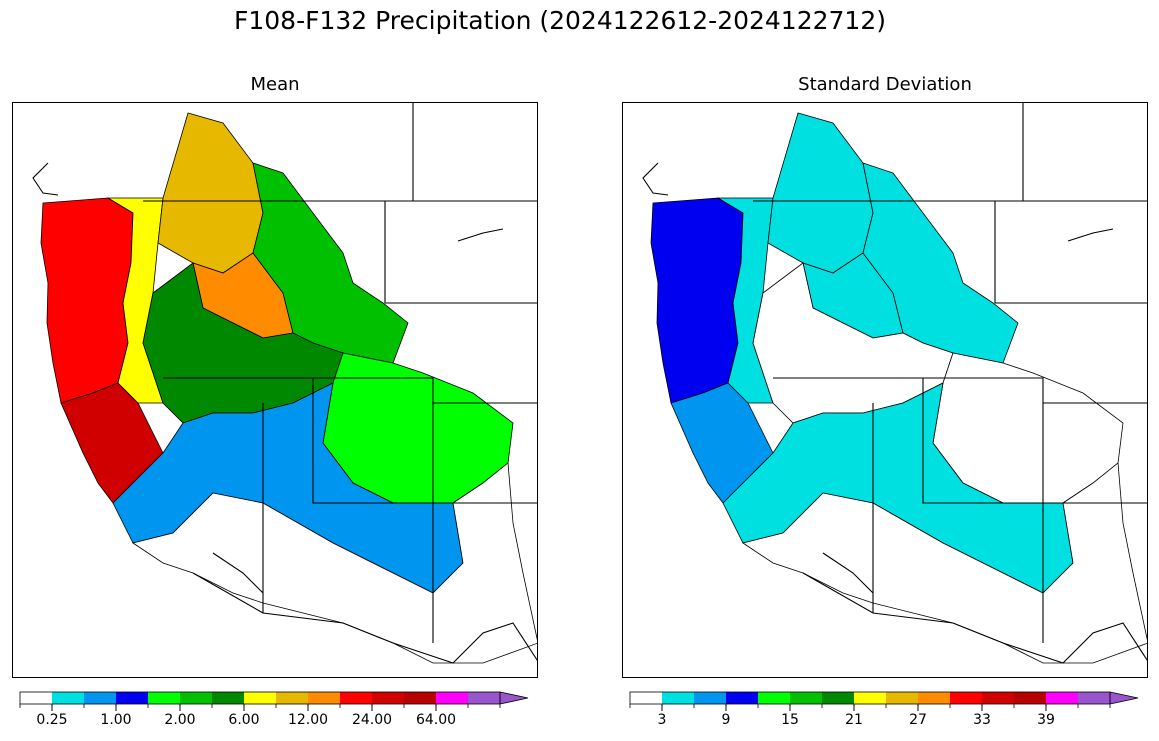 The width and height of the screenshot is (1159, 741). What do you see at coordinates (436, 720) in the screenshot?
I see `colorbar-tick-label: 64.00` at bounding box center [436, 720].